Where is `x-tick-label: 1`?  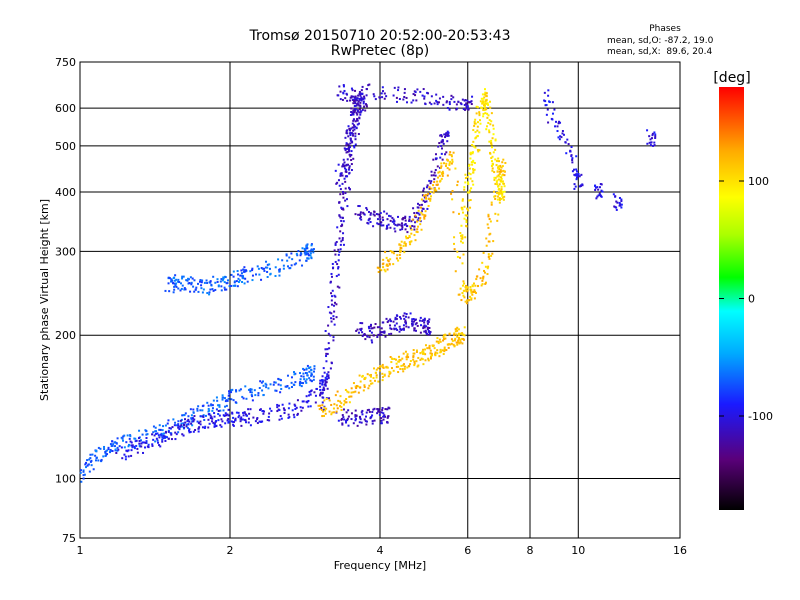 x-tick-label: 1 is located at coordinates (80, 550).